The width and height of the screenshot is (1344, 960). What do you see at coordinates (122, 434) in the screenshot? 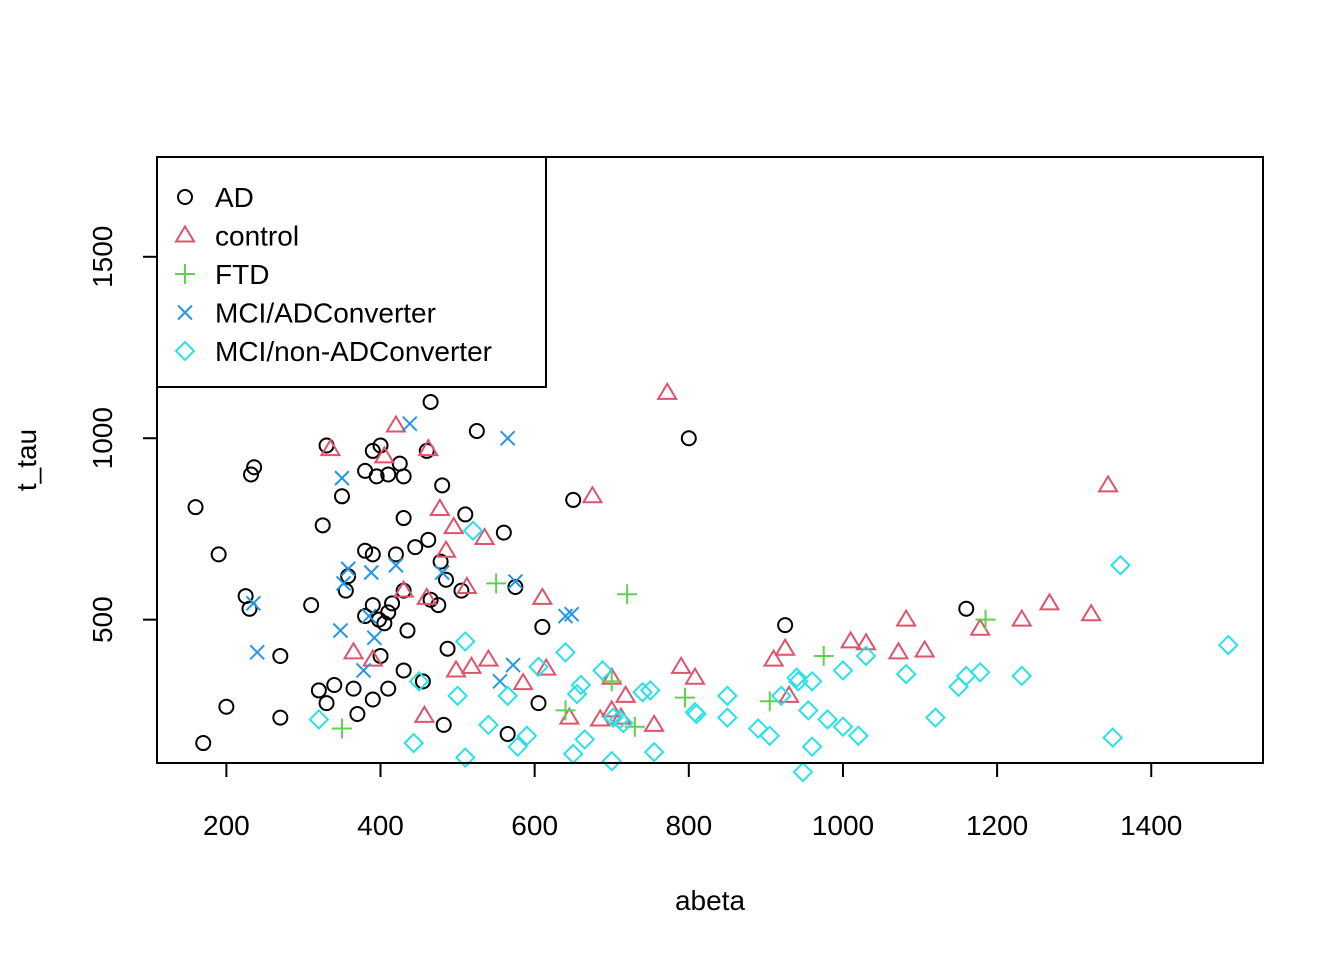
I see `y-axis: 500 1000 1500` at bounding box center [122, 434].